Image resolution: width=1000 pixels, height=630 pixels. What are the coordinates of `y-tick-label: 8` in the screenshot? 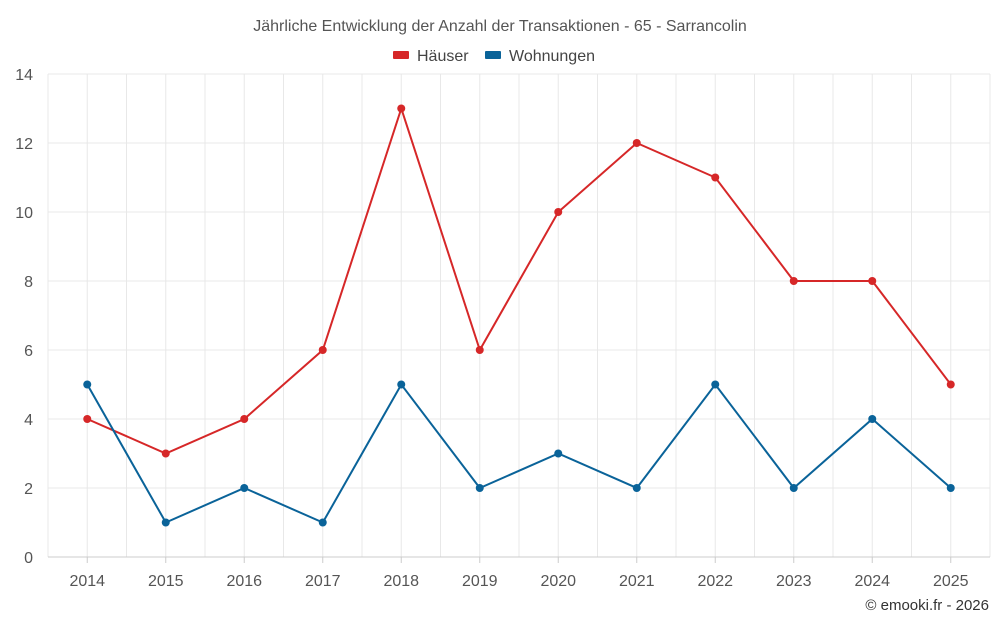 It's located at (28, 282).